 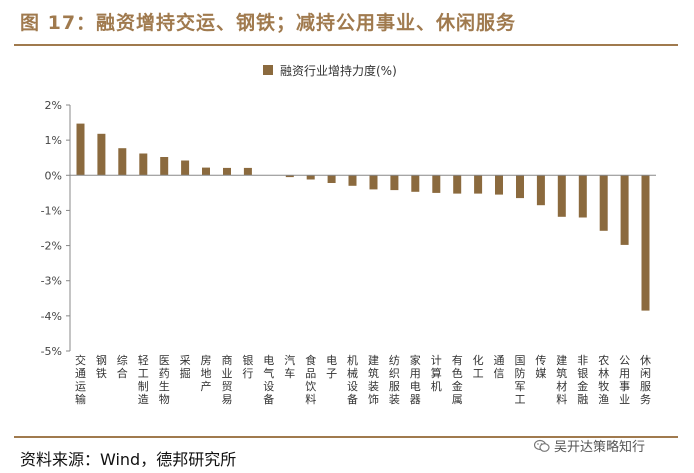 I want to click on x-tick-label: 医药生物, so click(x=164, y=380).